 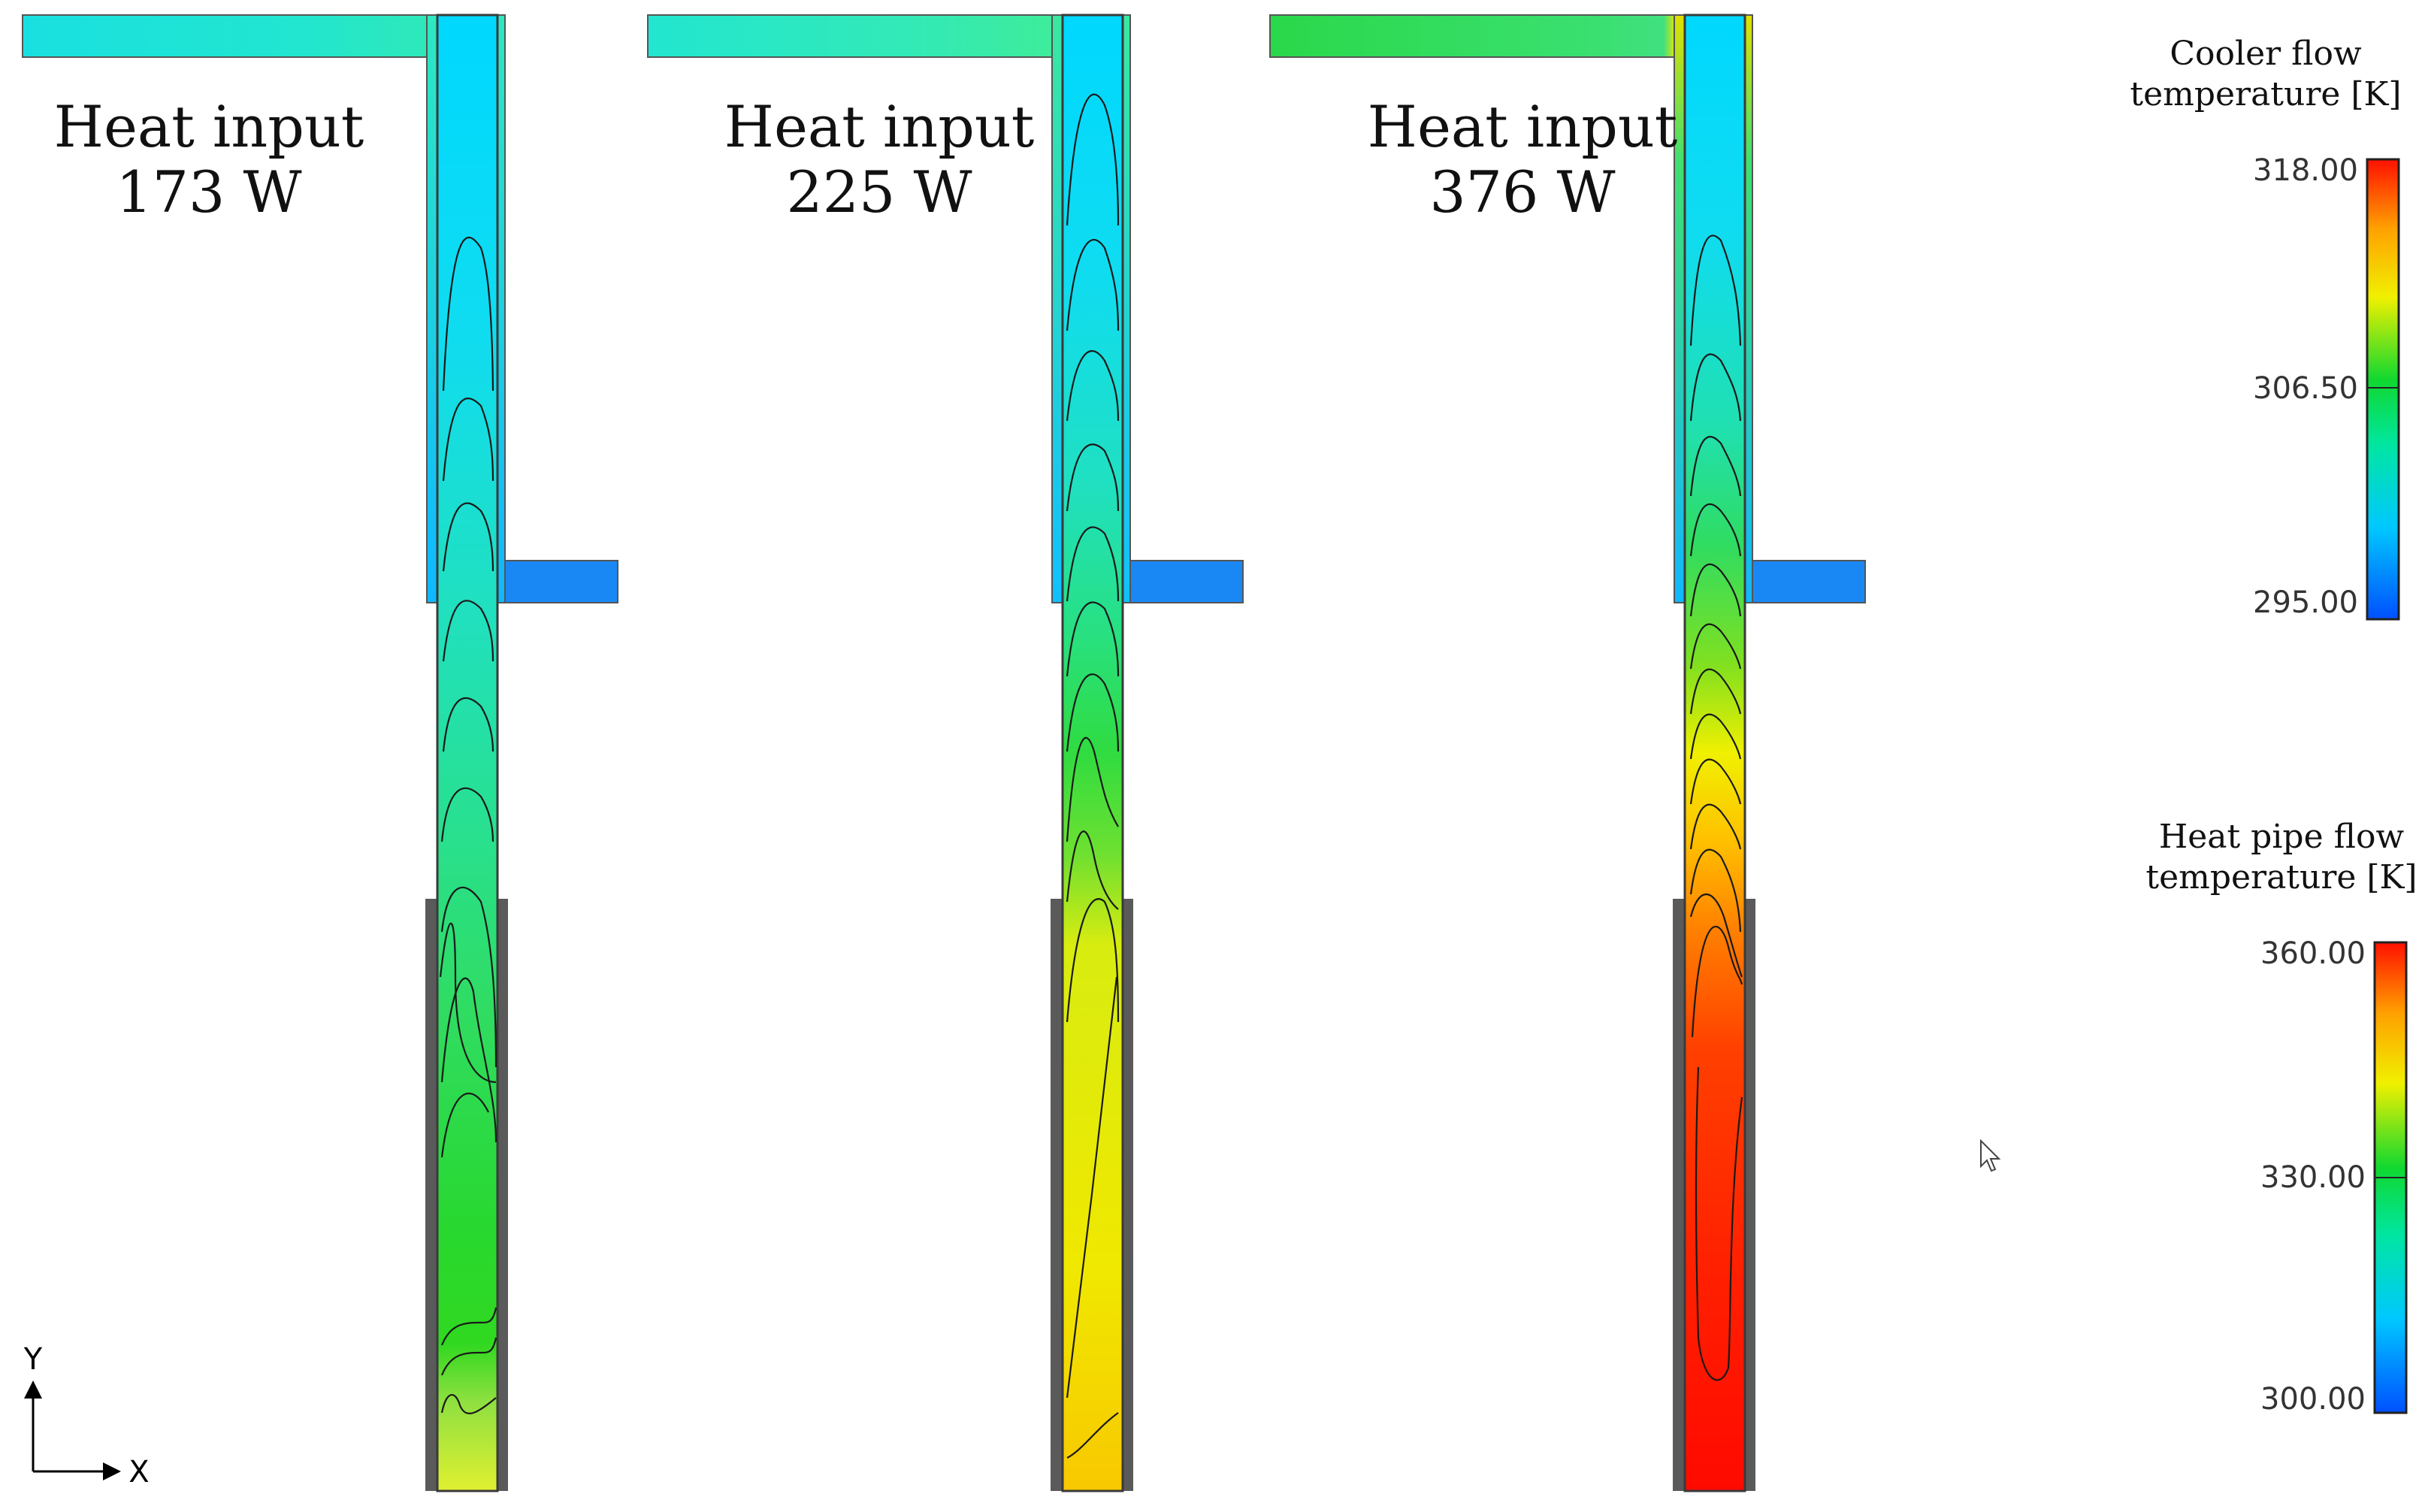 What do you see at coordinates (2305, 603) in the screenshot?
I see `cooler-legend-min: 295.00` at bounding box center [2305, 603].